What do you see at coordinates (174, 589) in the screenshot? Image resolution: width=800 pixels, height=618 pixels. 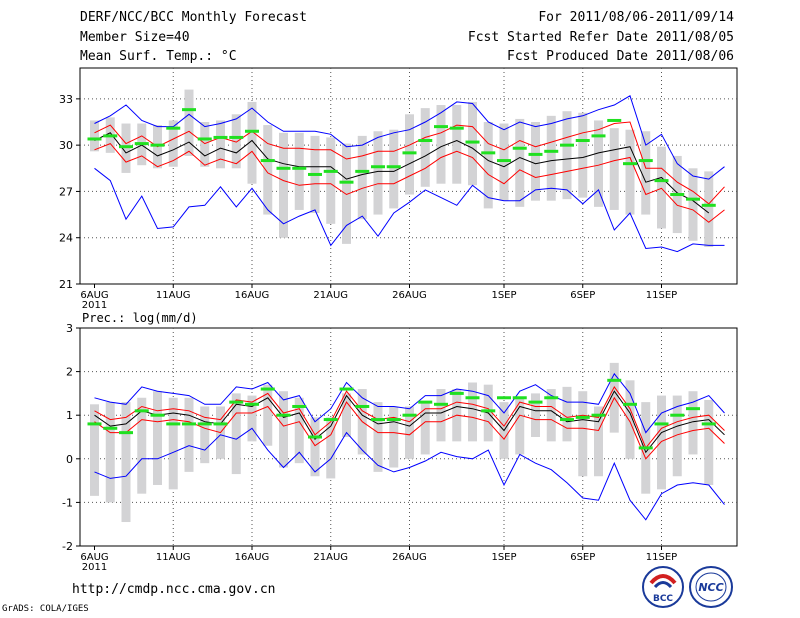 I see `source-url: http://cmdp.ncc.cma.gov.cn` at bounding box center [174, 589].